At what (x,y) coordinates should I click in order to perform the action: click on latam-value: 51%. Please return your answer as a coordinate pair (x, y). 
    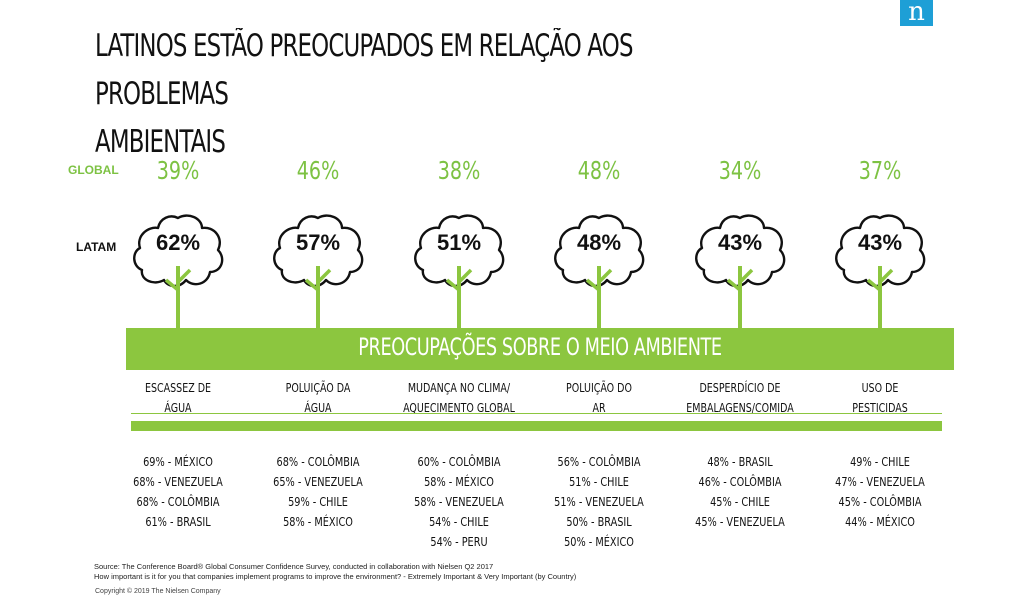
    Looking at the image, I should click on (459, 242).